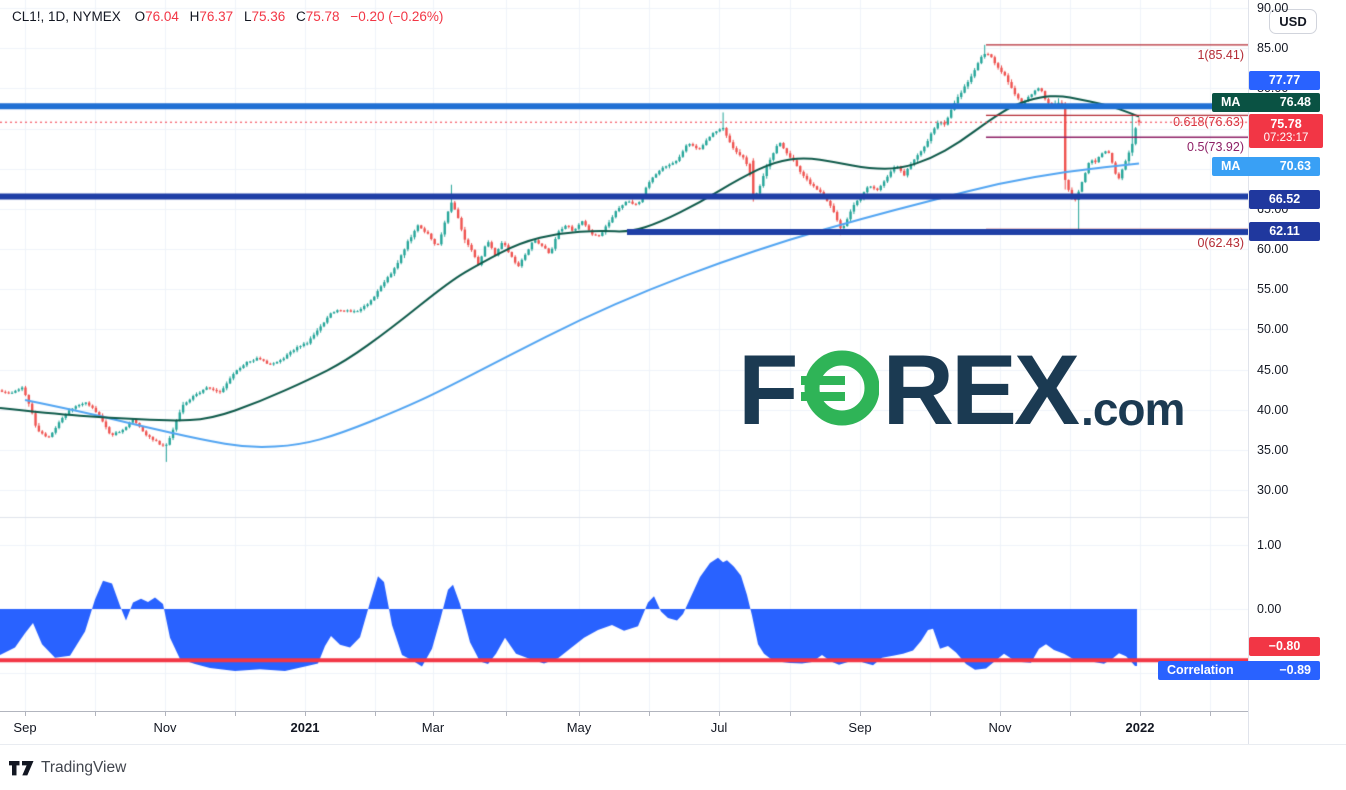 The image size is (1346, 790). I want to click on hline-price-label-6211: 62.11, so click(1284, 231).